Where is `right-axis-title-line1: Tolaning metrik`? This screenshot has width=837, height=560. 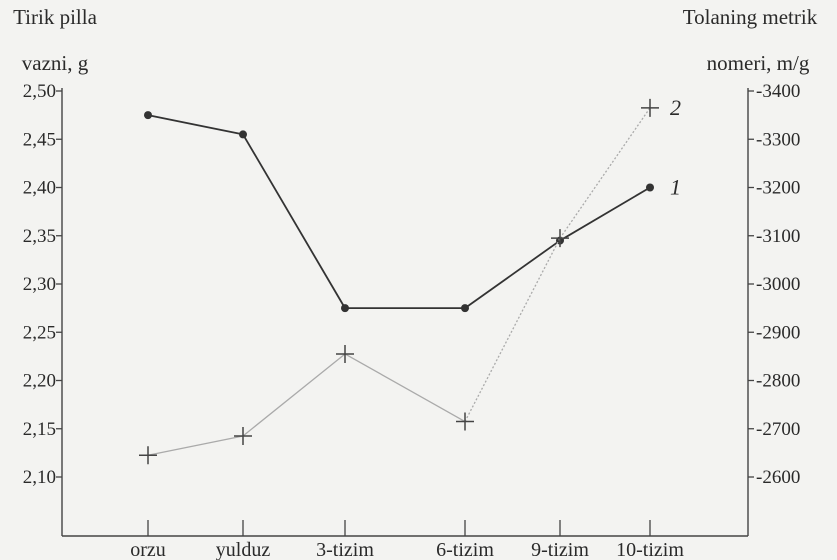
right-axis-title-line1: Tolaning metrik is located at coordinates (750, 17).